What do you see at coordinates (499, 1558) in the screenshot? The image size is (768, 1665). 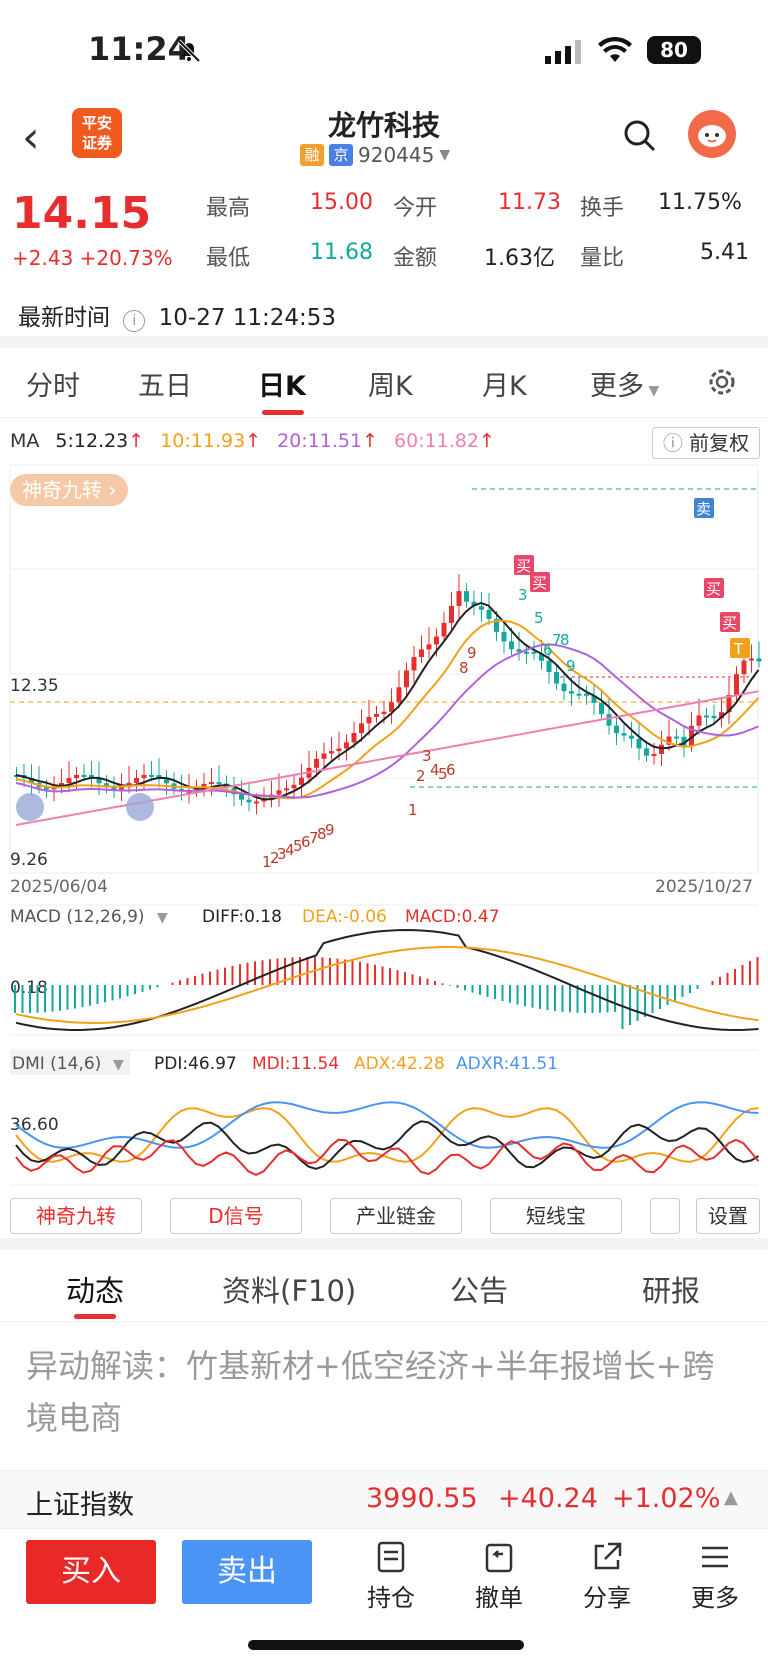 I see `undo-icon` at bounding box center [499, 1558].